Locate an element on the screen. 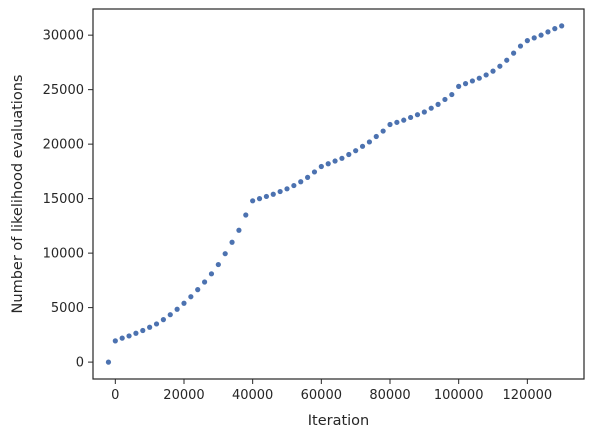 This screenshot has width=598, height=438. x-axis-ticks: 0 20000 40000 60000 80000 100000 120000 is located at coordinates (331, 391).